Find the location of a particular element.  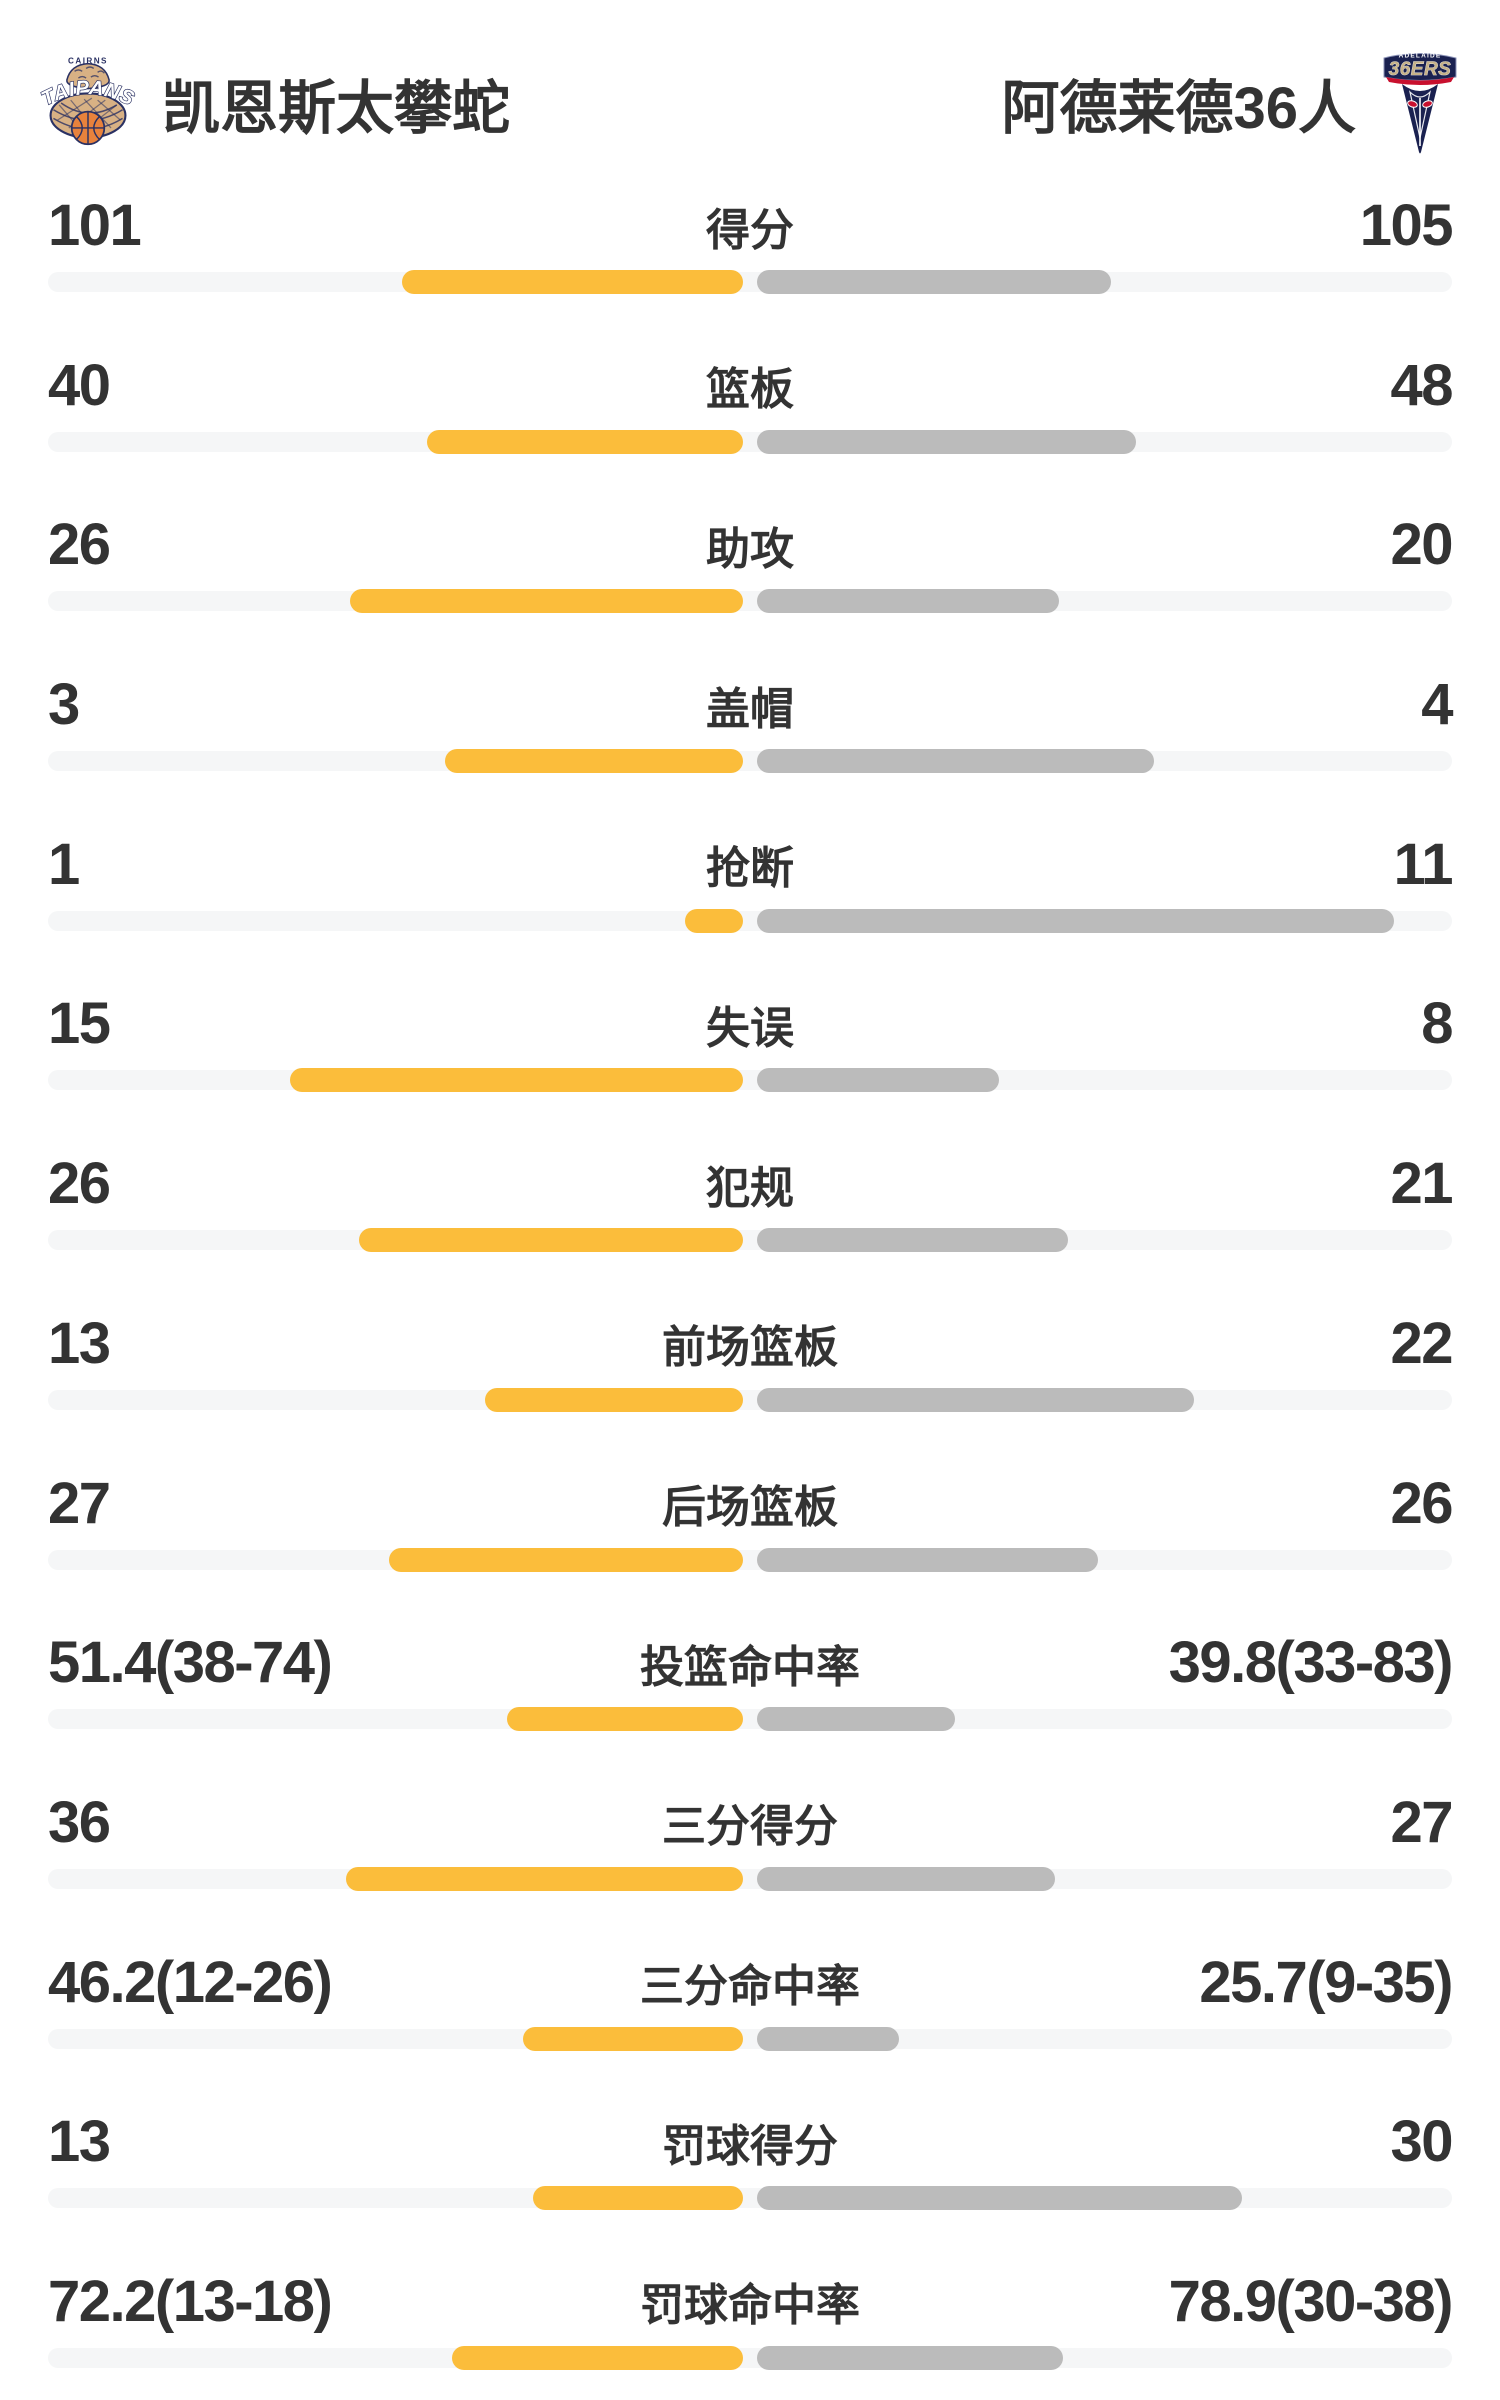

sixers-logo-wordmark: 36ERS is located at coordinates (1420, 69).